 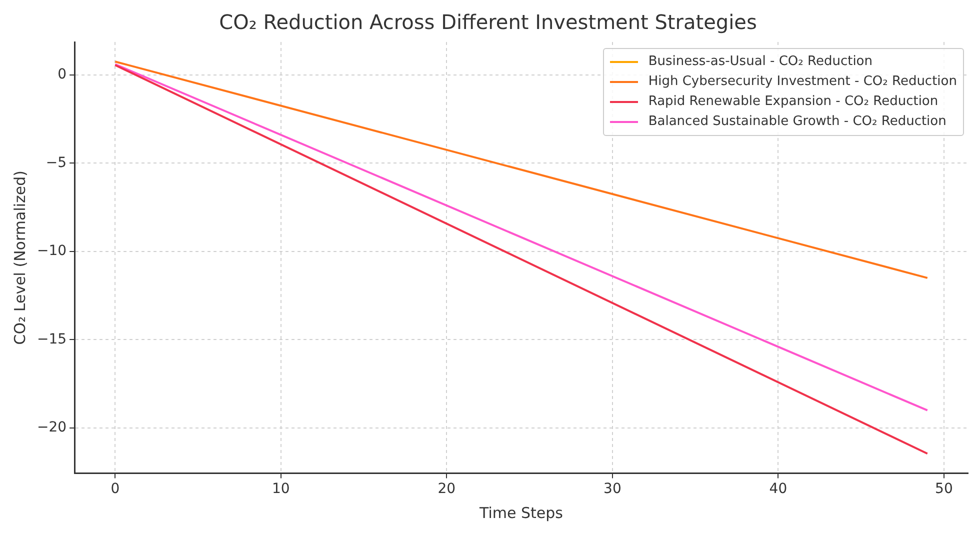 What do you see at coordinates (52, 251) in the screenshot?
I see `y-tick-label: −10` at bounding box center [52, 251].